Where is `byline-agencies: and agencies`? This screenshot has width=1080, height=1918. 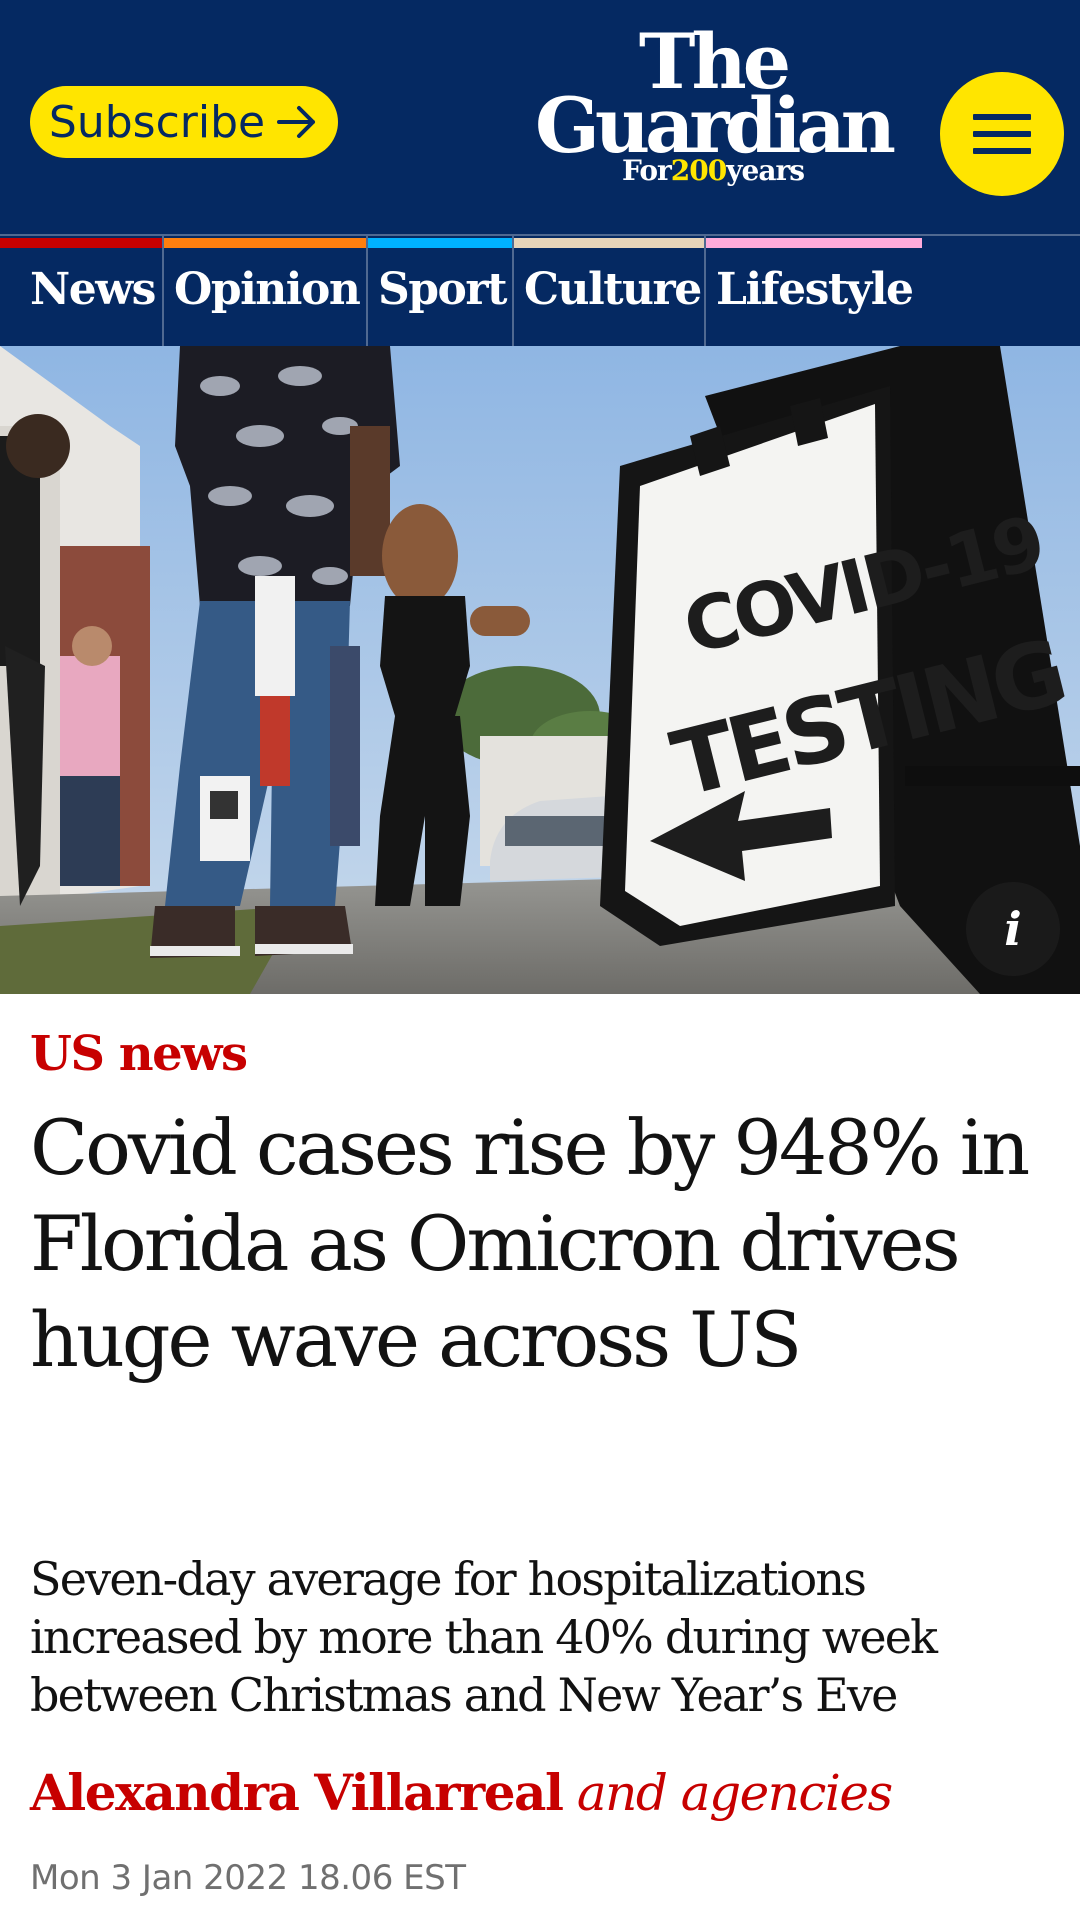 byline-agencies: and agencies is located at coordinates (734, 1793).